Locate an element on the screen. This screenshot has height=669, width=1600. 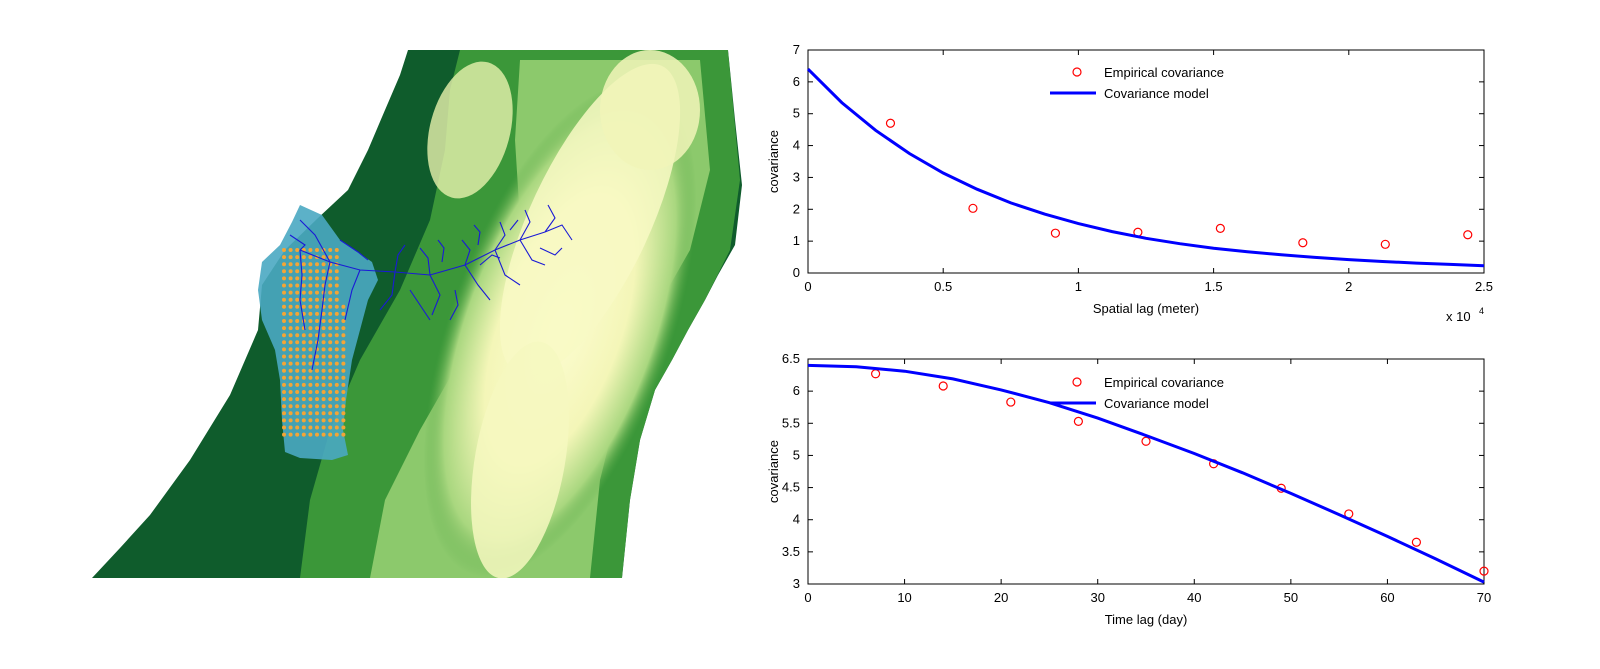
x-axis-multiplier-exponent: 4 is located at coordinates (1481, 311).